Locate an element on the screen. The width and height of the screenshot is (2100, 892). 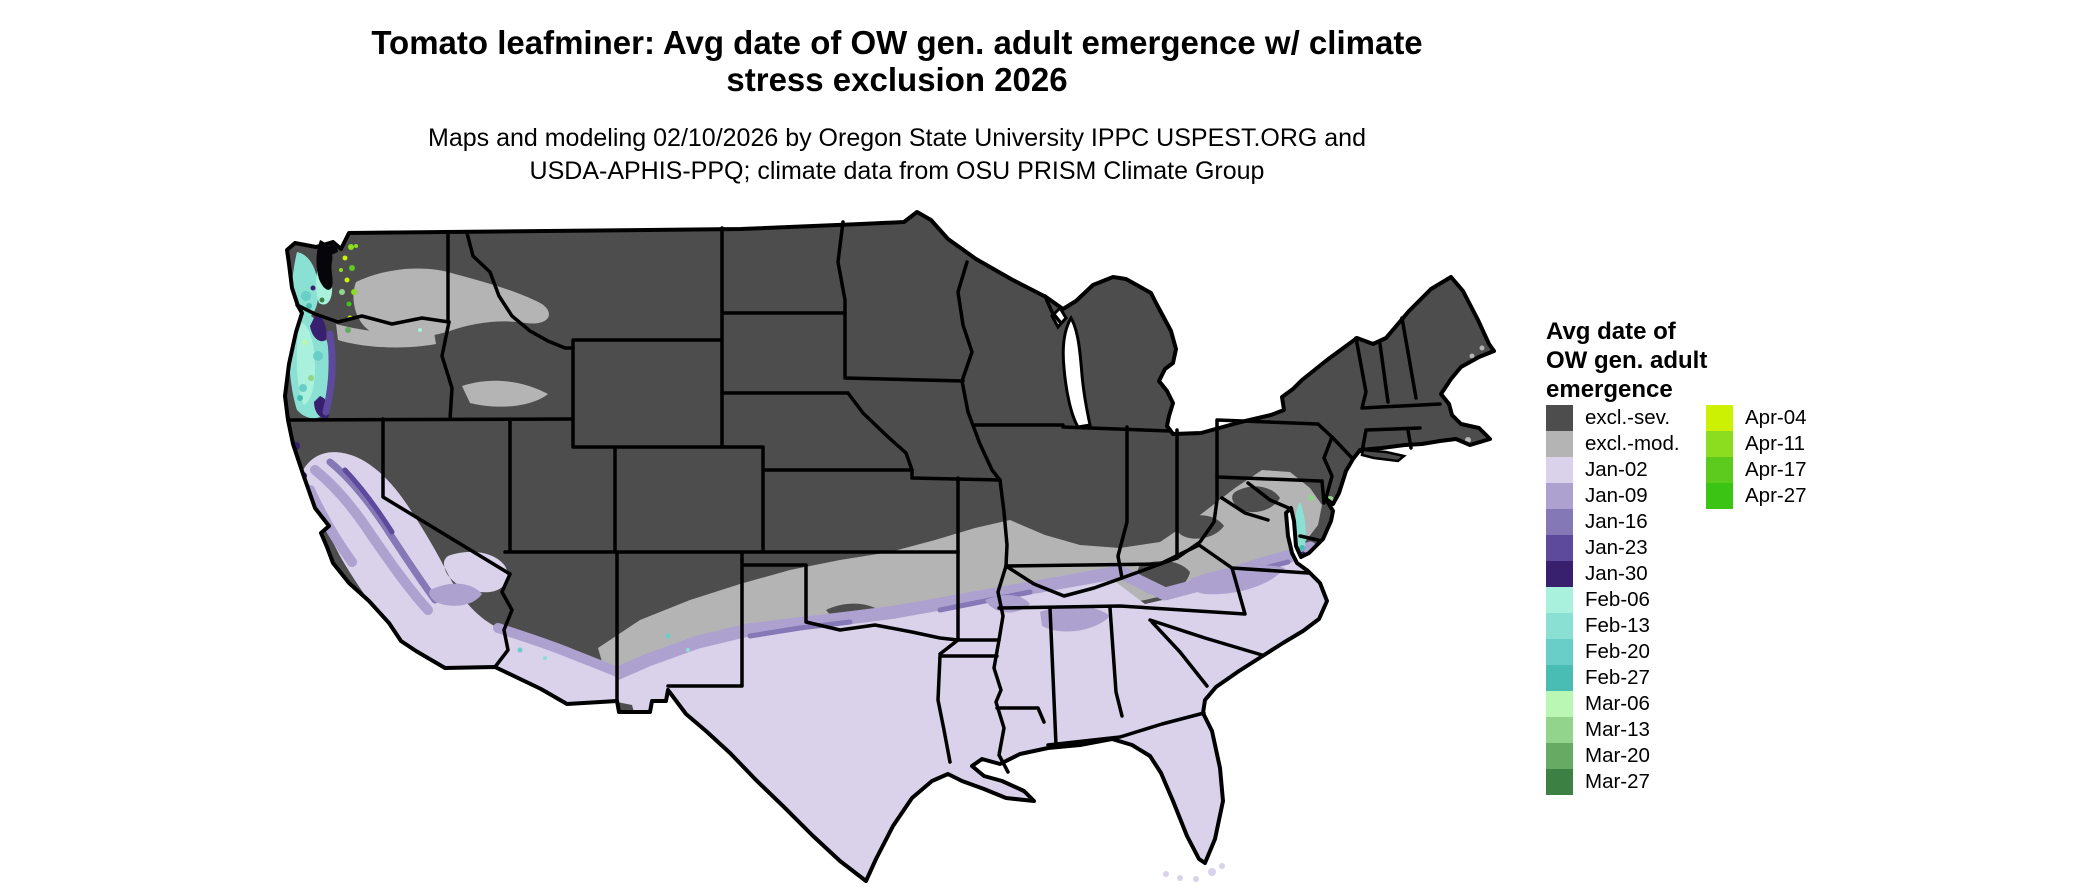
legend-label: Jan-30 is located at coordinates (1616, 573).